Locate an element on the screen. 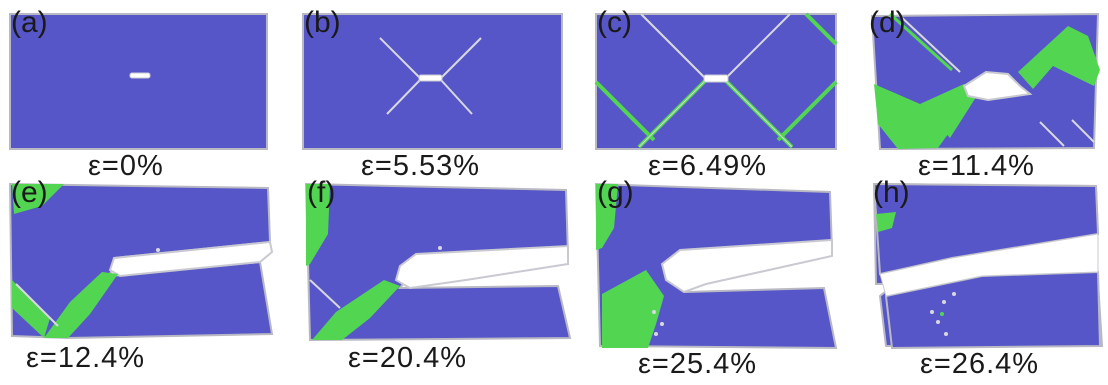 The width and height of the screenshot is (1108, 385). panel-h: (h) is located at coordinates (988, 264).